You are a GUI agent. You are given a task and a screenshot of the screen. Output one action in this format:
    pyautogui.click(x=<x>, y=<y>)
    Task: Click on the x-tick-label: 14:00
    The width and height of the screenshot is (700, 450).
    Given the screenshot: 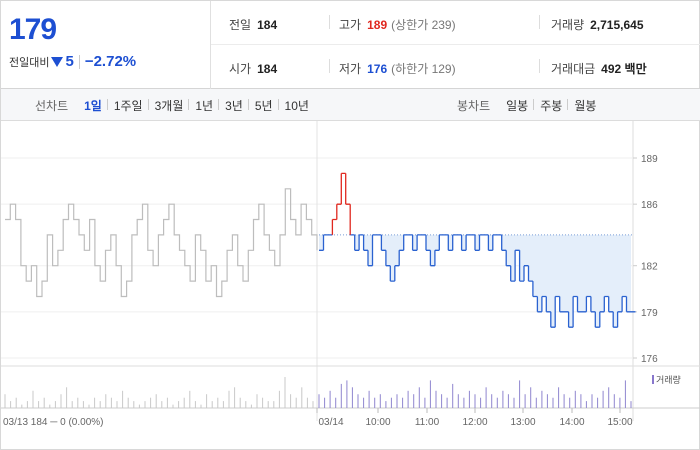 What is the action you would take?
    pyautogui.click(x=571, y=422)
    